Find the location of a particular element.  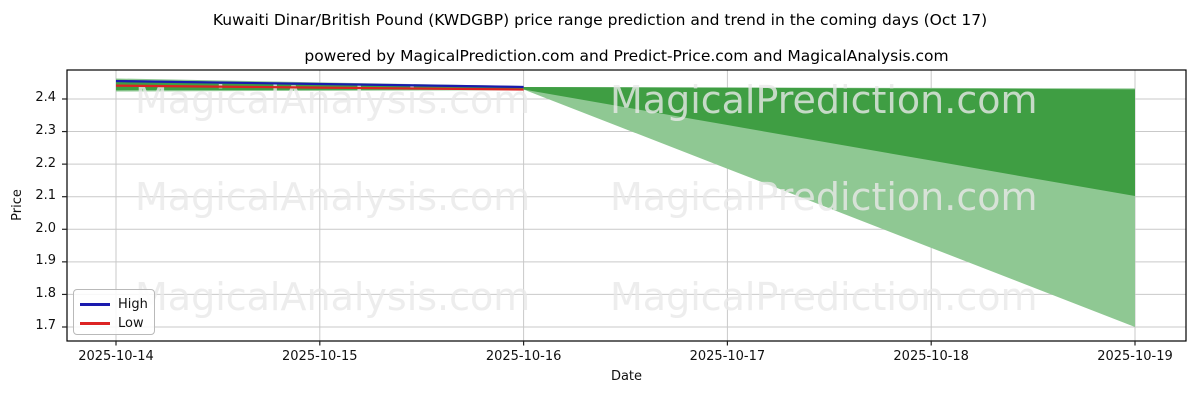

low-line is located at coordinates (319, 87).